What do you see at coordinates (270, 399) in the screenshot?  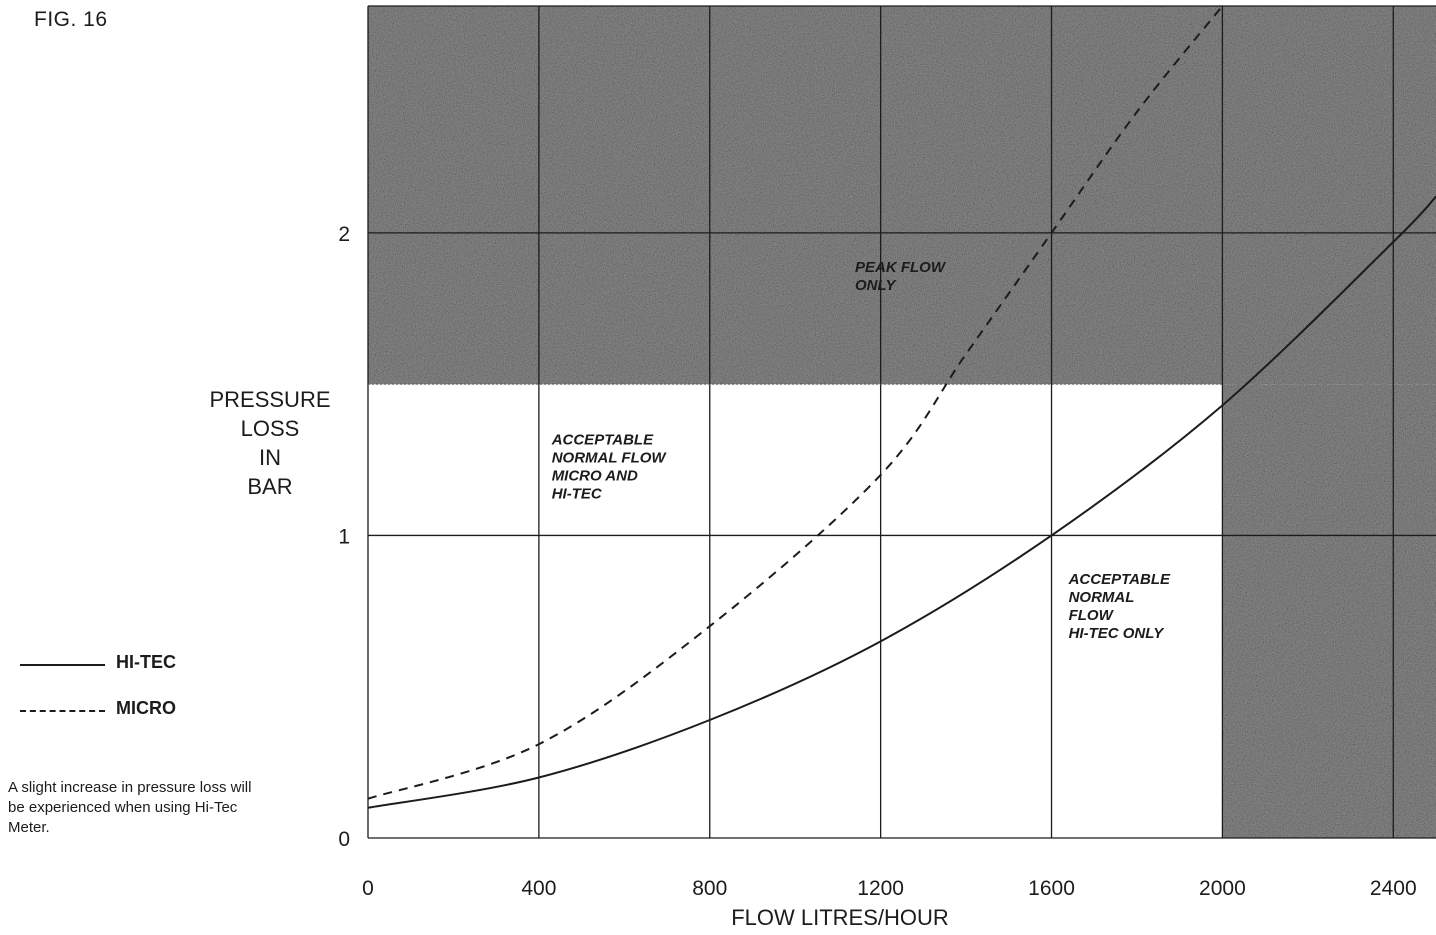 I see `y-axis-label-line: PRESSURE` at bounding box center [270, 399].